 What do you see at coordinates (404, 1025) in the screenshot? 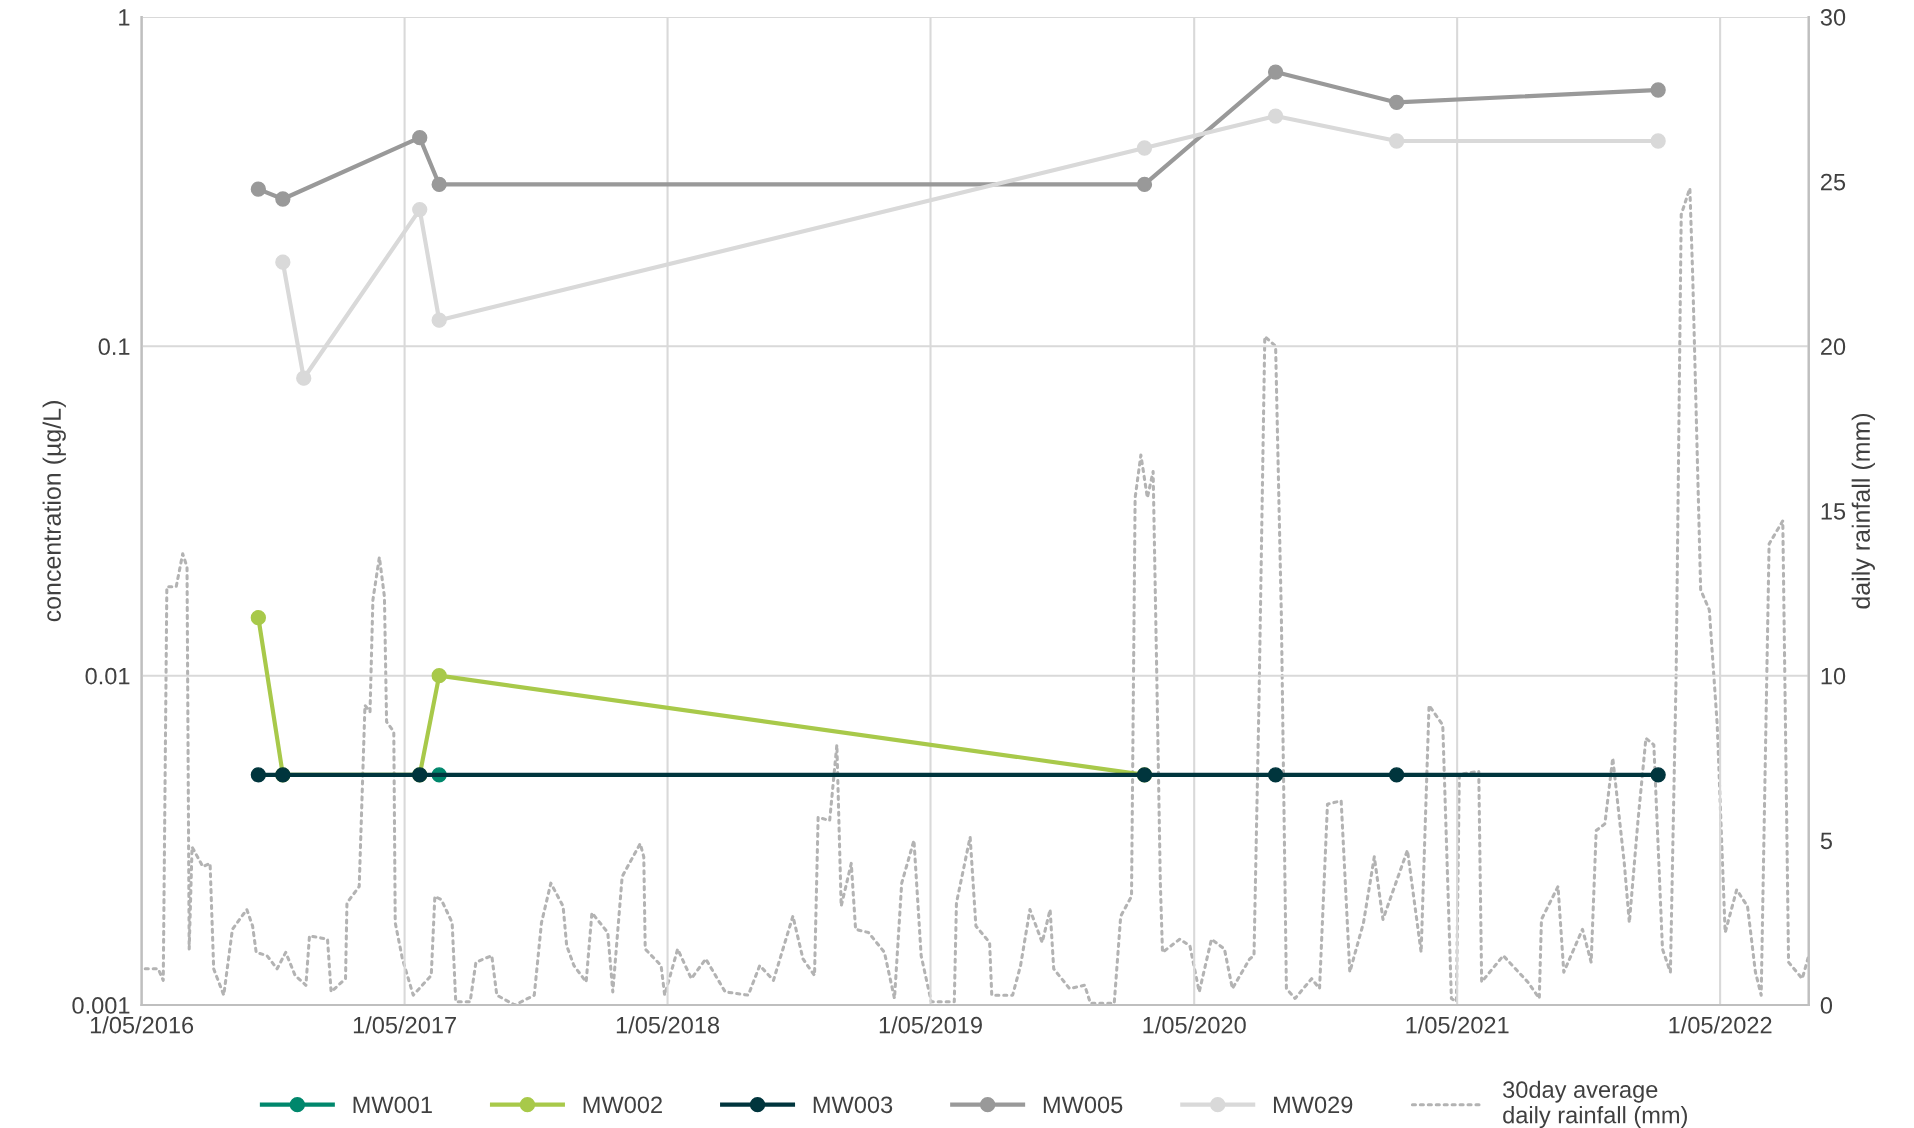
I see `x-tick-label: 1/05/2017` at bounding box center [404, 1025].